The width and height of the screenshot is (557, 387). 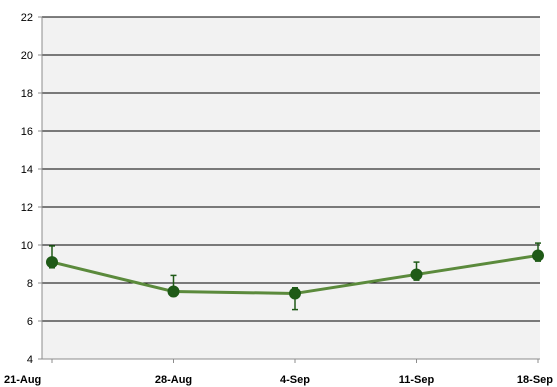 What do you see at coordinates (30, 322) in the screenshot?
I see `y-tick-label: 6` at bounding box center [30, 322].